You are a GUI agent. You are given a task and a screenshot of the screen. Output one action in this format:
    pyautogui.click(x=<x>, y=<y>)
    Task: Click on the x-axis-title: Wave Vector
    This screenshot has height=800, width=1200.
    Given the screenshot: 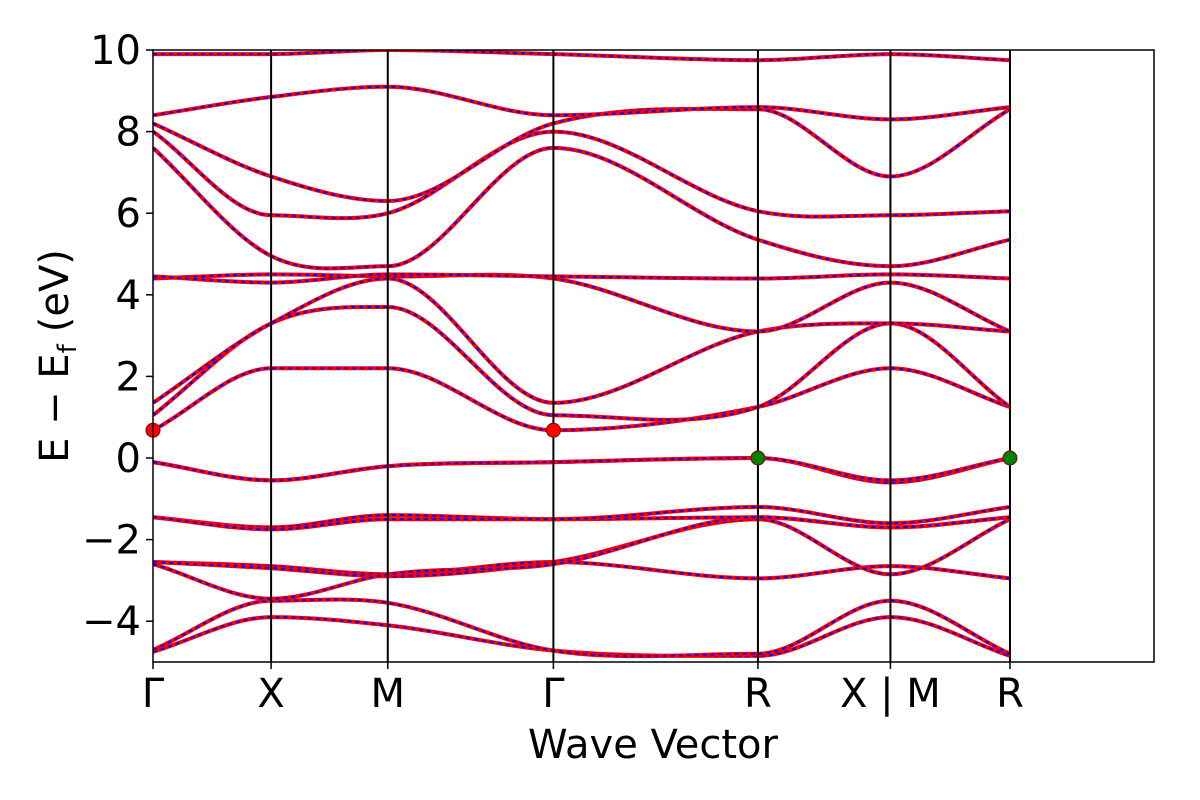 What is the action you would take?
    pyautogui.click(x=653, y=745)
    